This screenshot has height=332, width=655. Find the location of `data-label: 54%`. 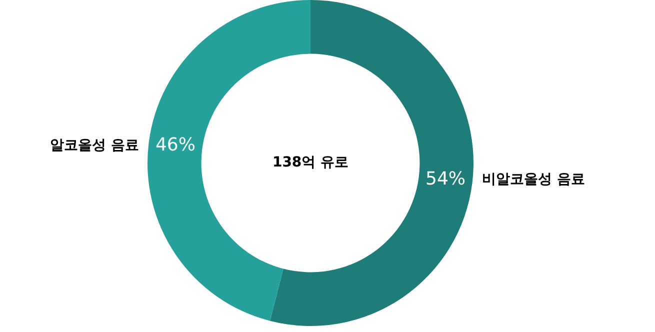

data-label: 54% is located at coordinates (446, 179).